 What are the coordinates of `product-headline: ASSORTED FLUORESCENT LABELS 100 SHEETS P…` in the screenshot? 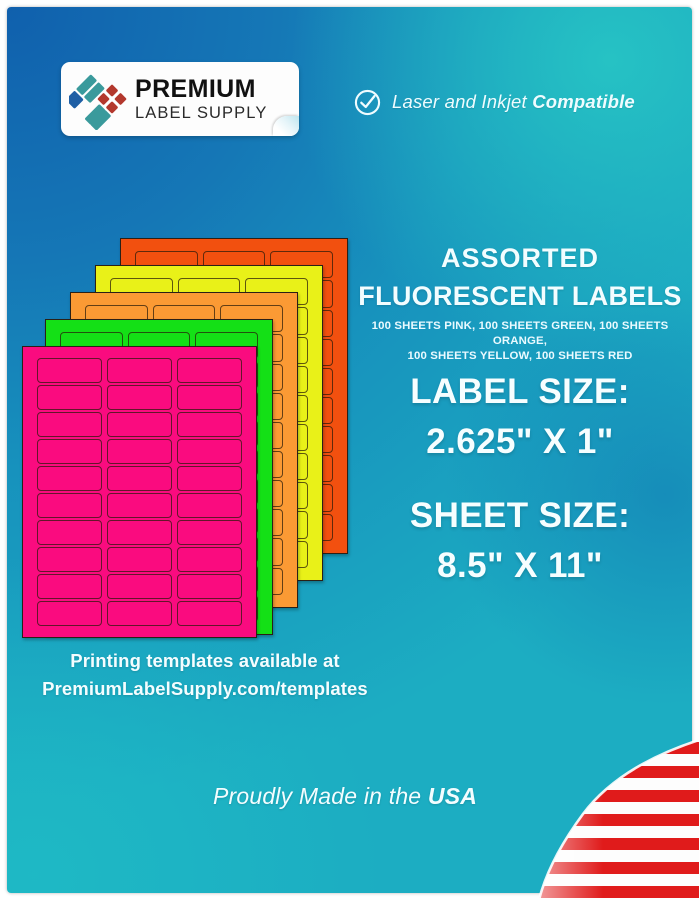 It's located at (520, 303).